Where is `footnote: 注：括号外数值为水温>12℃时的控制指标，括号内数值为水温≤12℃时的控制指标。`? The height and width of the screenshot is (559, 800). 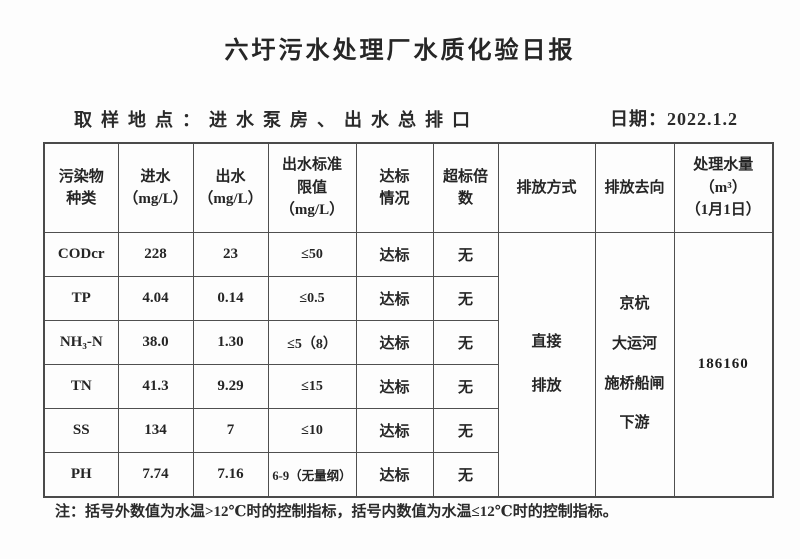
footnote: 注：括号外数值为水温>12℃时的控制指标，括号内数值为水温≤12℃时的控制指标。 is located at coordinates (336, 512).